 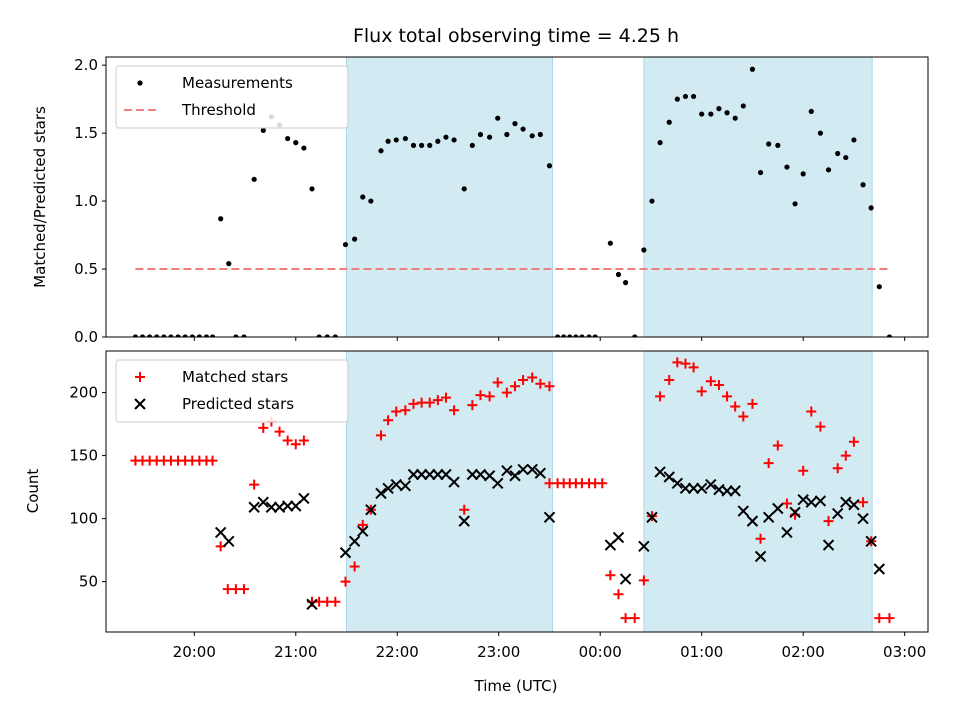 What do you see at coordinates (140, 83) in the screenshot?
I see `legend-marker-measurements` at bounding box center [140, 83].